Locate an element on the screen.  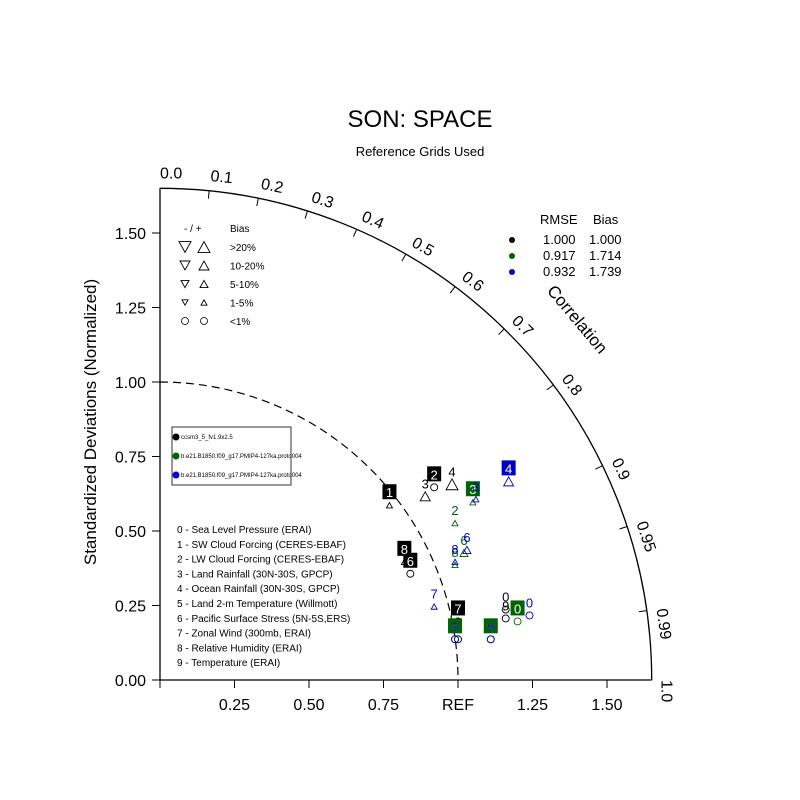
summary-rmse-value: 1.000 is located at coordinates (559, 239).